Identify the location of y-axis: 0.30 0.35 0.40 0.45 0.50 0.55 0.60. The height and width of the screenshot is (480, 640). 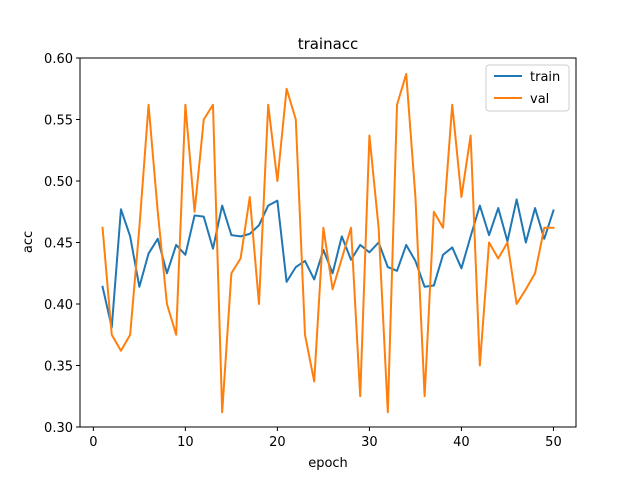
(62, 244).